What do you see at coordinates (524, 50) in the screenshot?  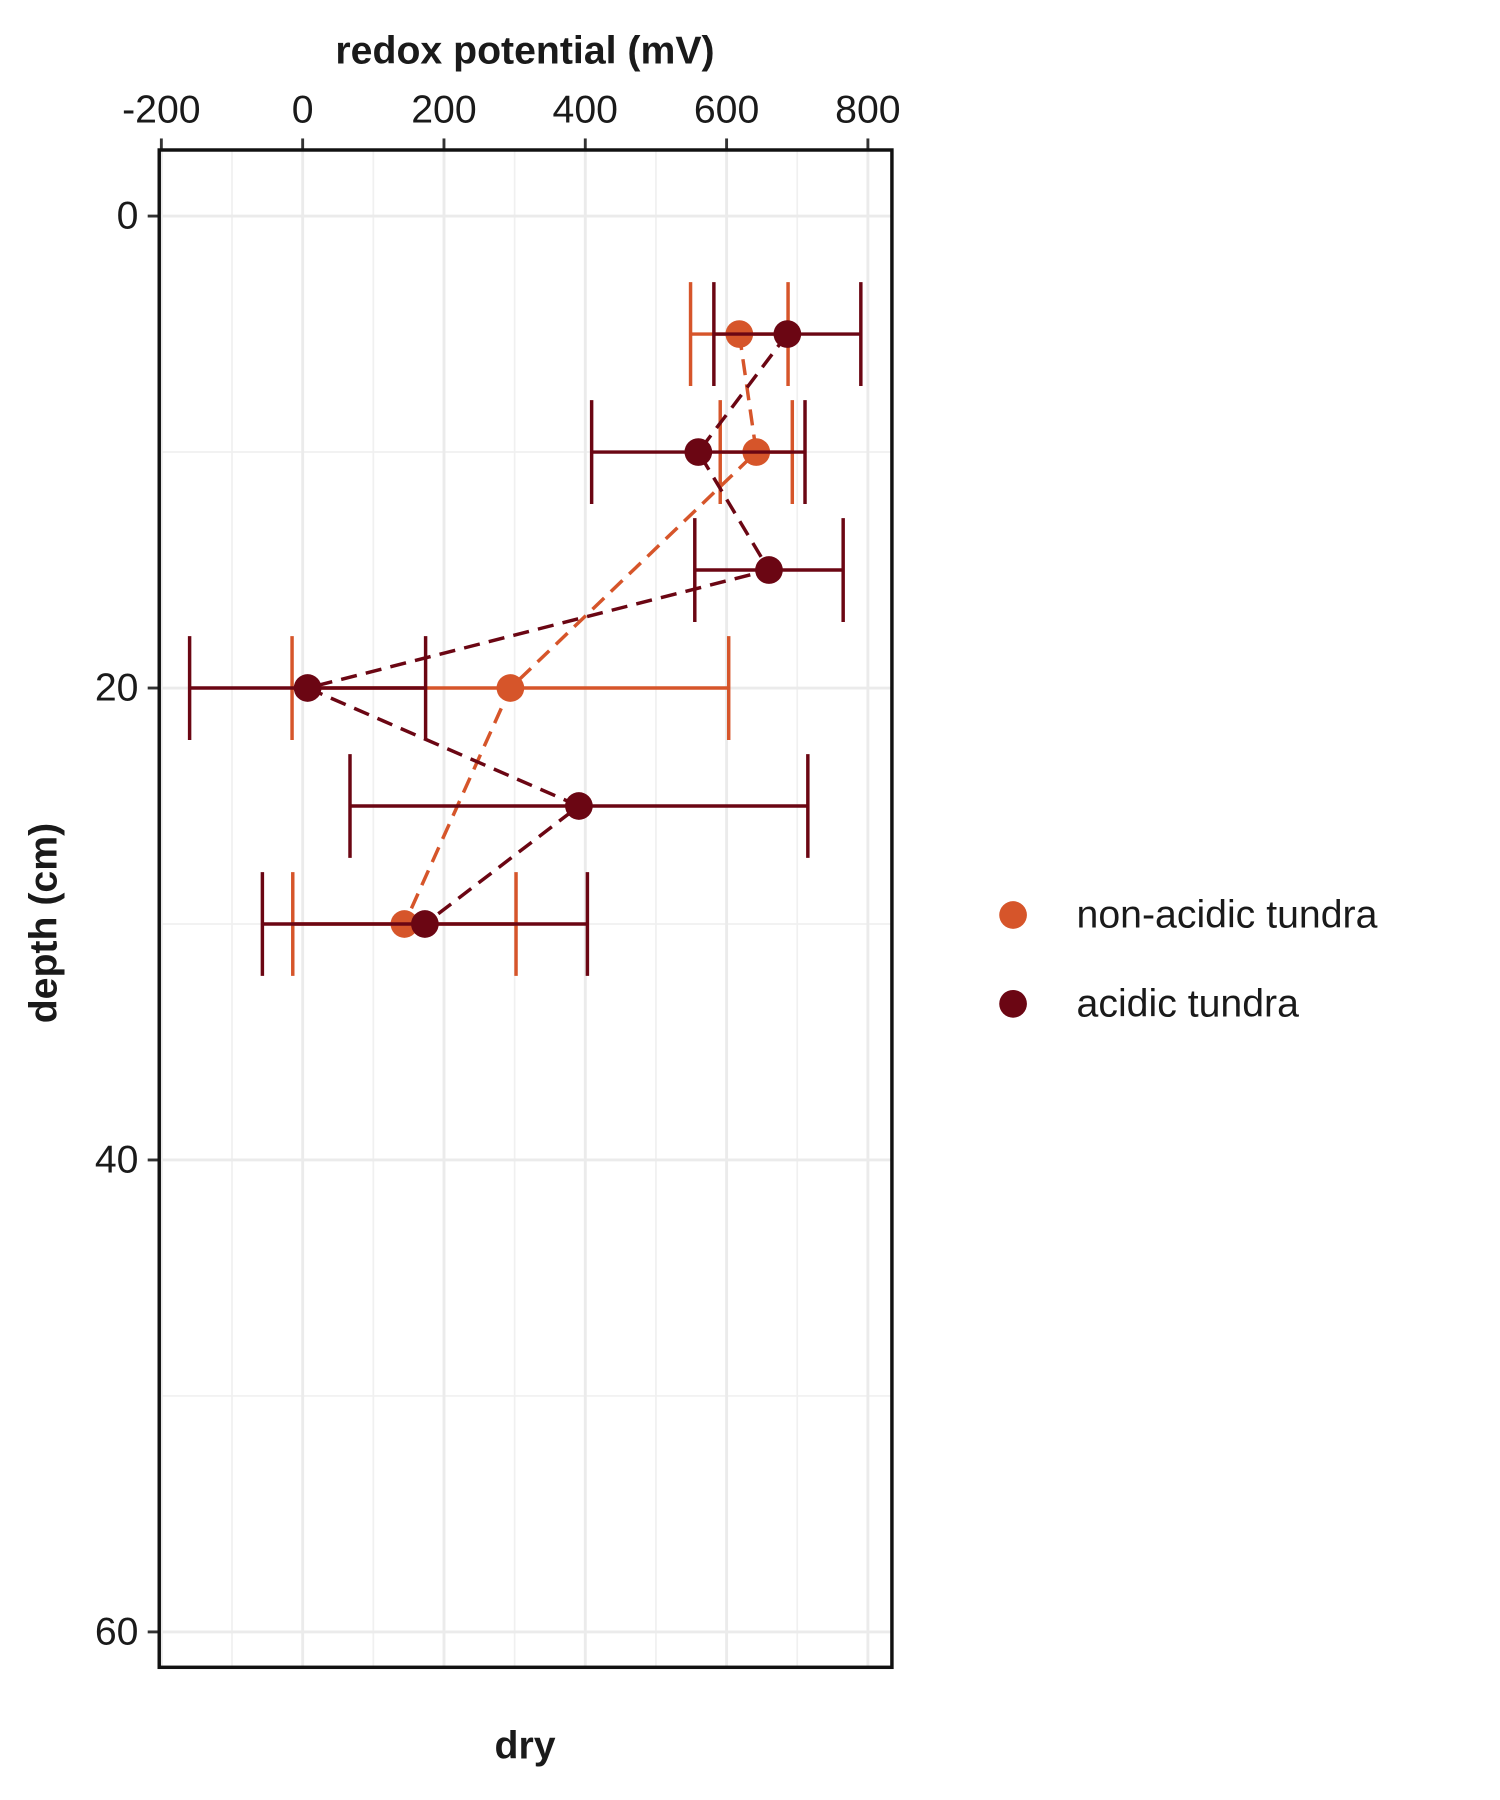 I see `x-axis-title: redox potential (mV)` at bounding box center [524, 50].